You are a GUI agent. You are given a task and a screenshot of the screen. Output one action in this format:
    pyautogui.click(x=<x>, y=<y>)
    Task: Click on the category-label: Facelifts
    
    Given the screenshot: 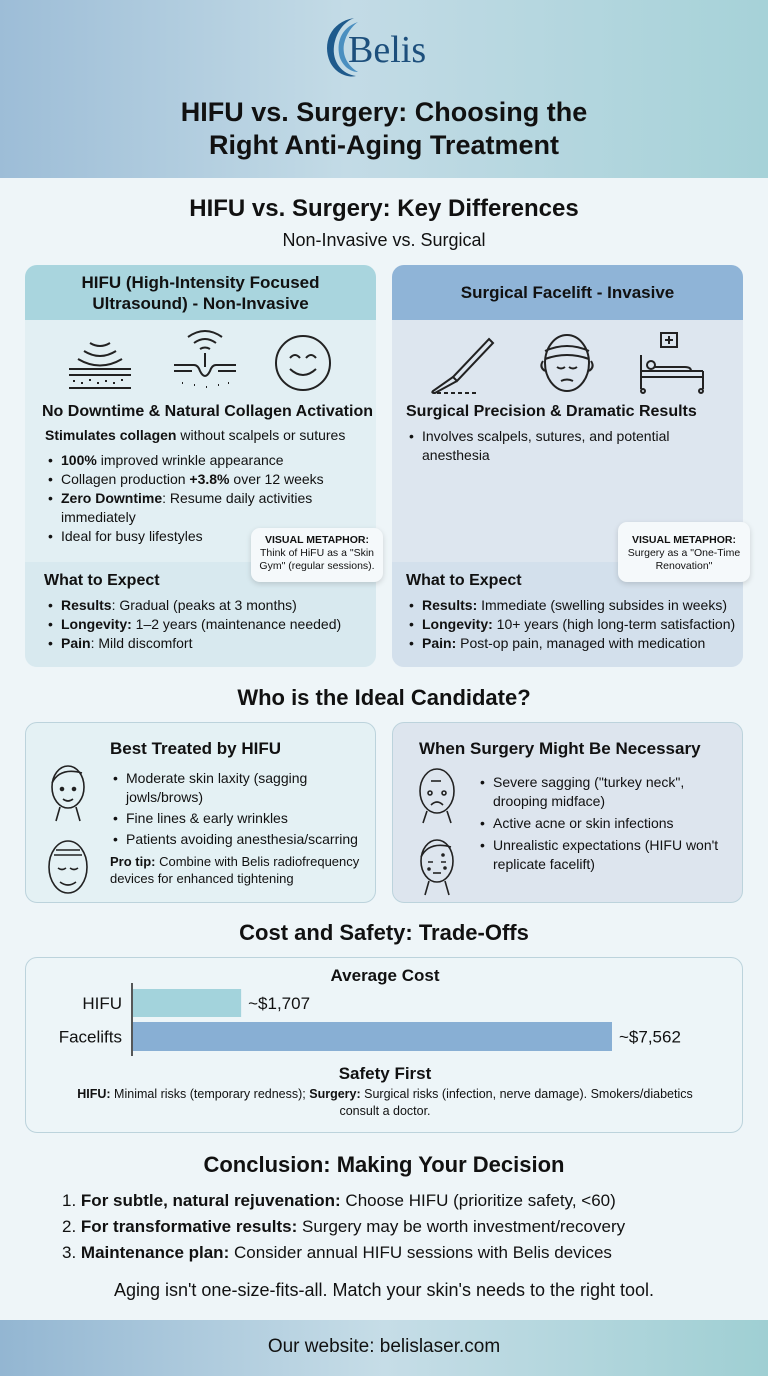 What is the action you would take?
    pyautogui.click(x=90, y=1037)
    